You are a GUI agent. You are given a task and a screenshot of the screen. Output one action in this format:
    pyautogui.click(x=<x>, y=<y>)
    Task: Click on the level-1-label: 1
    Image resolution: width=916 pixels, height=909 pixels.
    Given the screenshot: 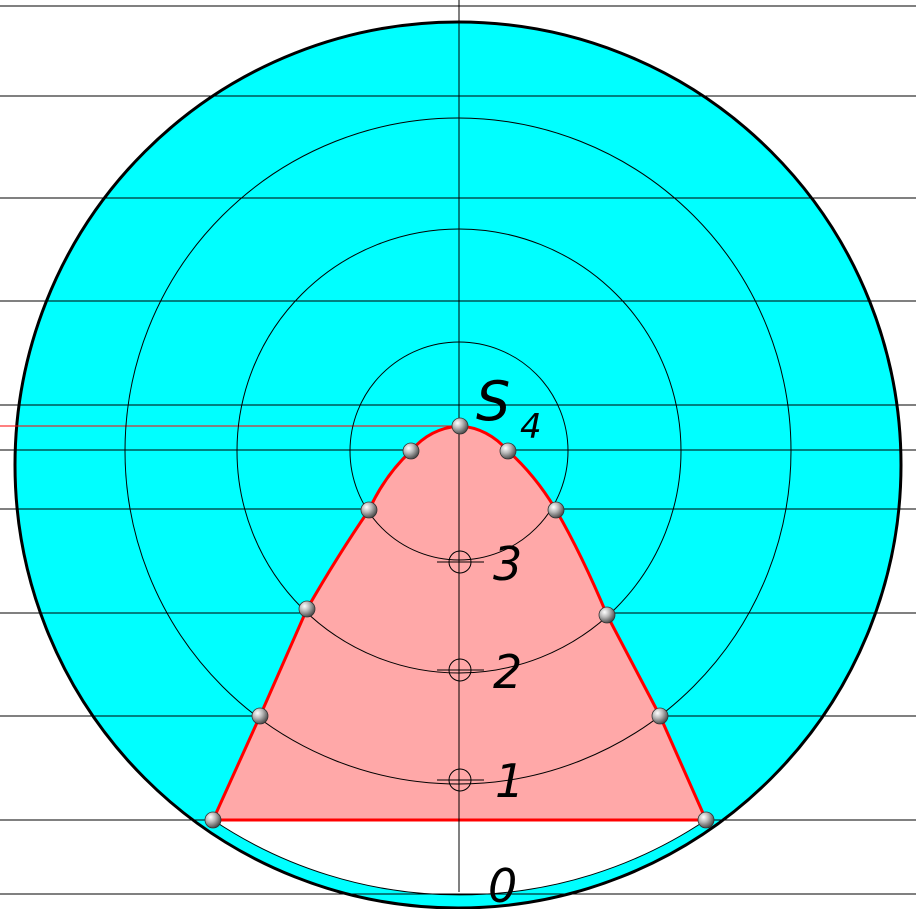 What is the action you would take?
    pyautogui.click(x=509, y=781)
    